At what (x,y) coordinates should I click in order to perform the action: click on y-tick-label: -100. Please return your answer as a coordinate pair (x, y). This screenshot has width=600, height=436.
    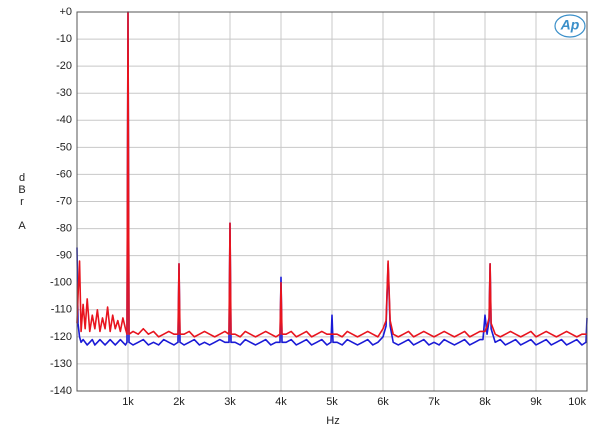
    Looking at the image, I should click on (61, 283).